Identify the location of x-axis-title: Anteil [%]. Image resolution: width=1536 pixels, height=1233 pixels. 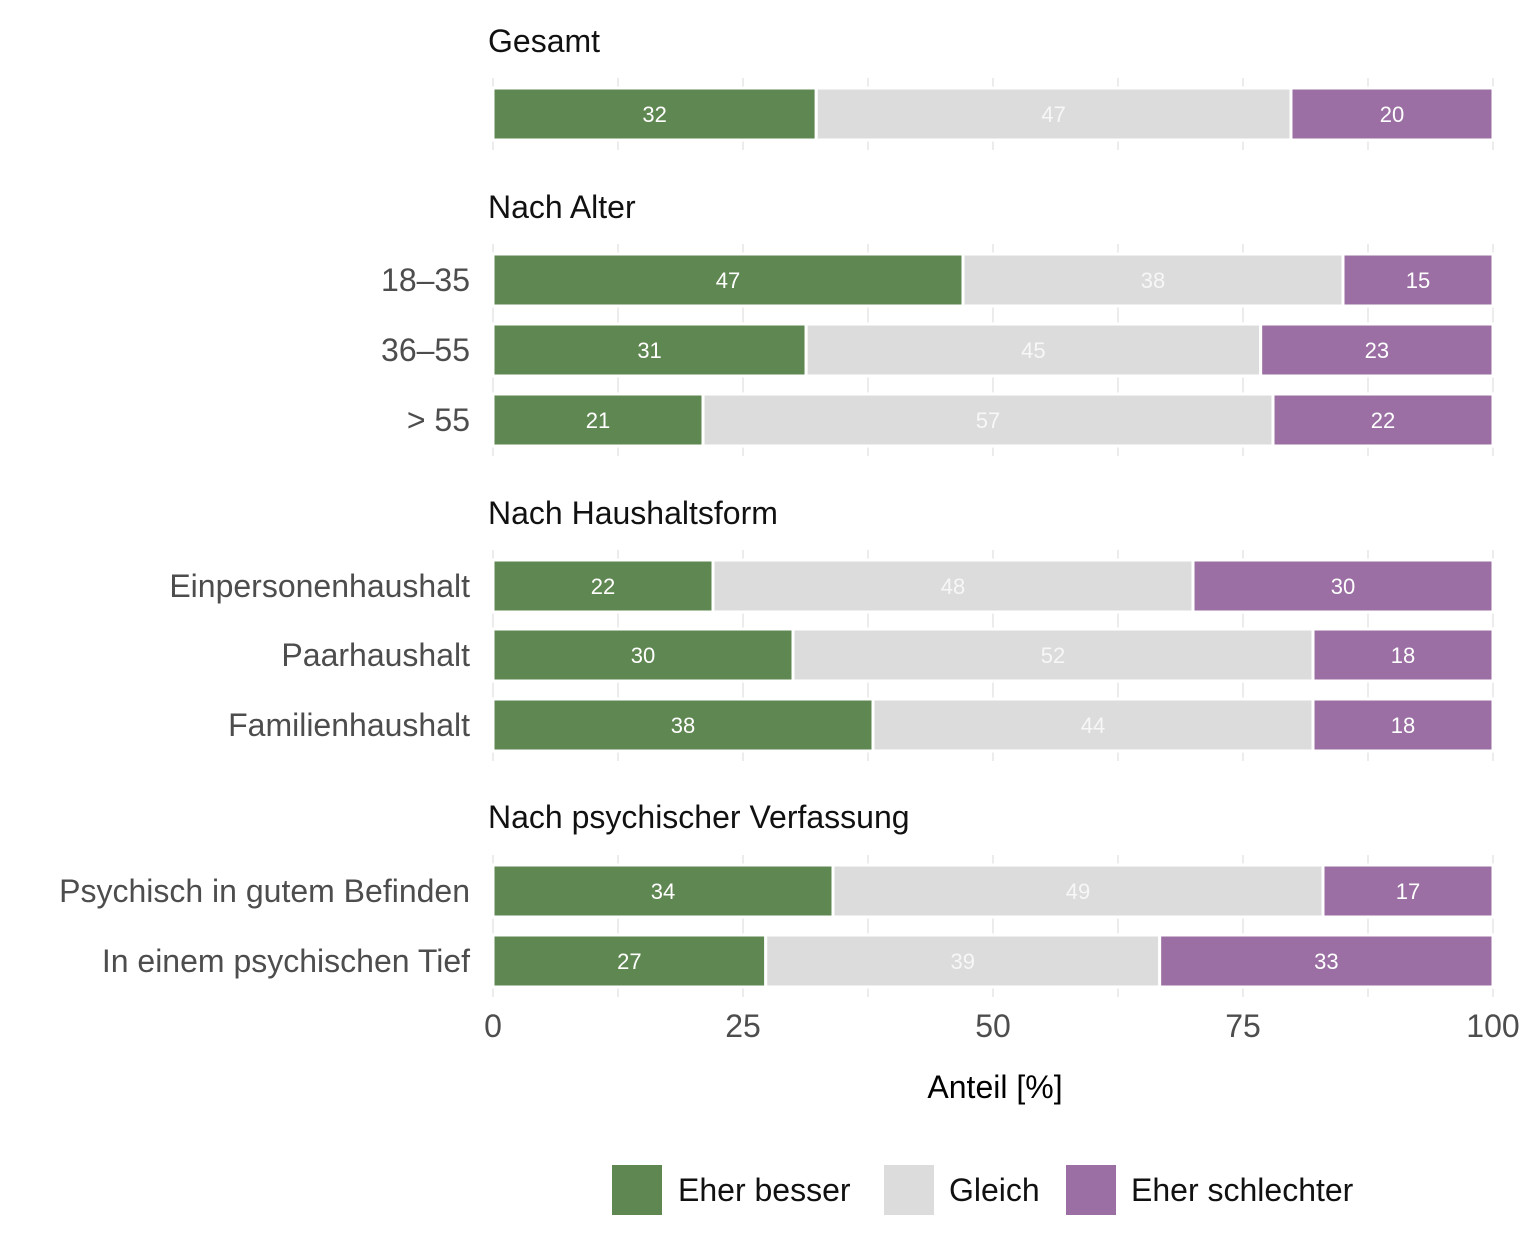
(994, 1087).